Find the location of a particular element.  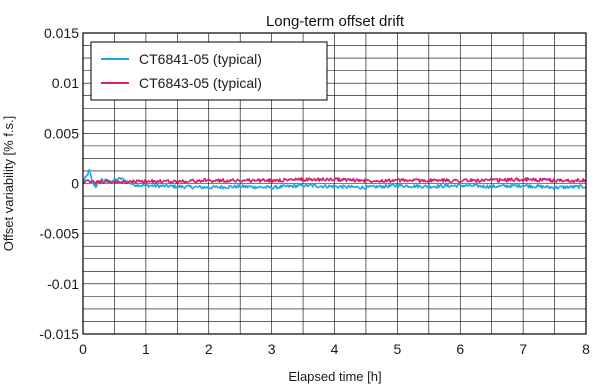

y-tick-label: -0.01 is located at coordinates (63, 284).